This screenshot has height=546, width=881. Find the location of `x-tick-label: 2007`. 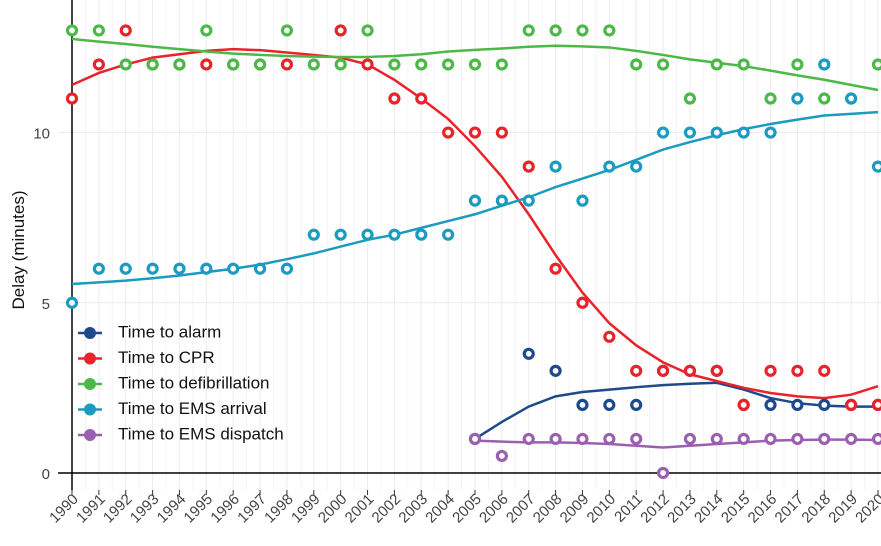

x-tick-label: 2007 is located at coordinates (521, 509).